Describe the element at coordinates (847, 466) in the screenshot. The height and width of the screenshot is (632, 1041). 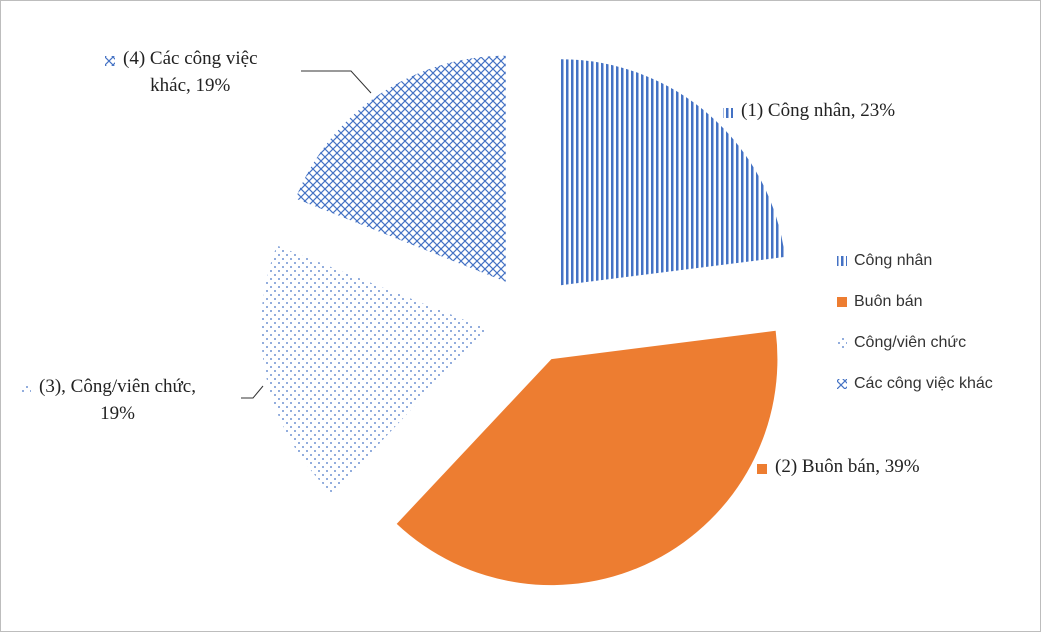
I see `data-label: (2) Buôn bán, 39%` at that location.